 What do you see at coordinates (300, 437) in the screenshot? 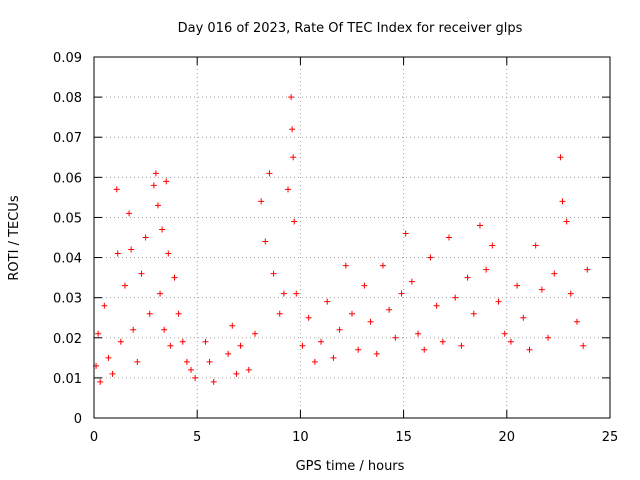
I see `x-tick-label: 10` at bounding box center [300, 437].